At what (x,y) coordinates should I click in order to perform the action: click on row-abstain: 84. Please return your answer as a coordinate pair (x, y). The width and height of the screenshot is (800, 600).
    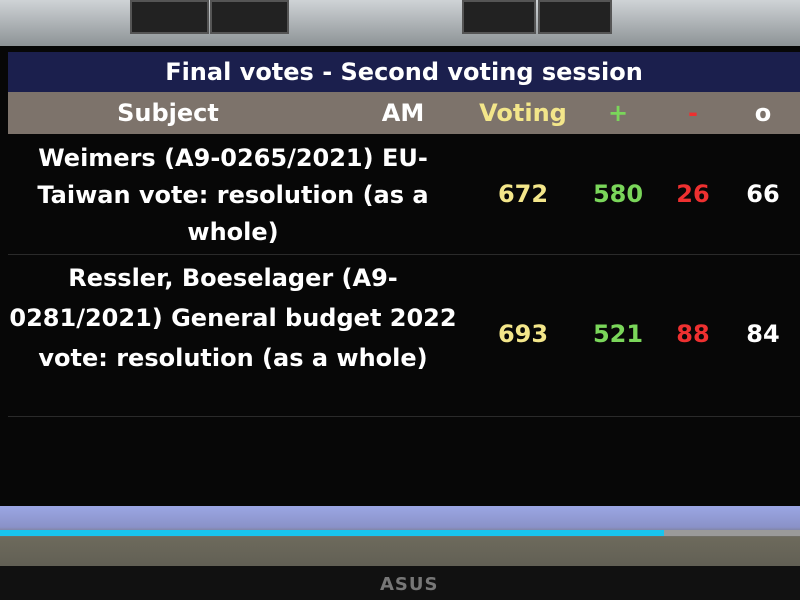
    Looking at the image, I should click on (763, 334).